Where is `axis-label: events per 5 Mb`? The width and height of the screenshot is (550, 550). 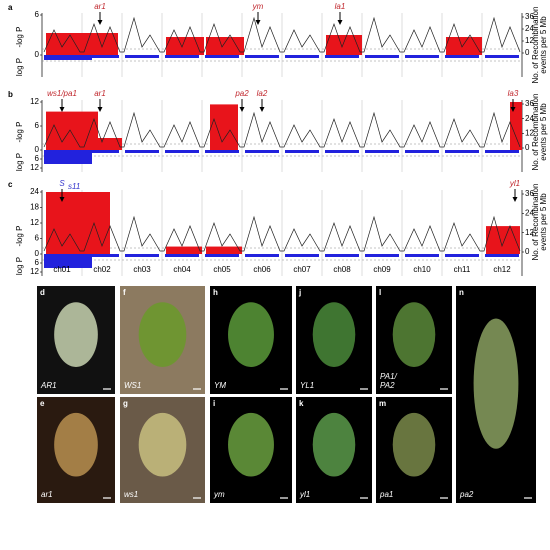
axis-label: events per 5 Mb is located at coordinates (543, 132).